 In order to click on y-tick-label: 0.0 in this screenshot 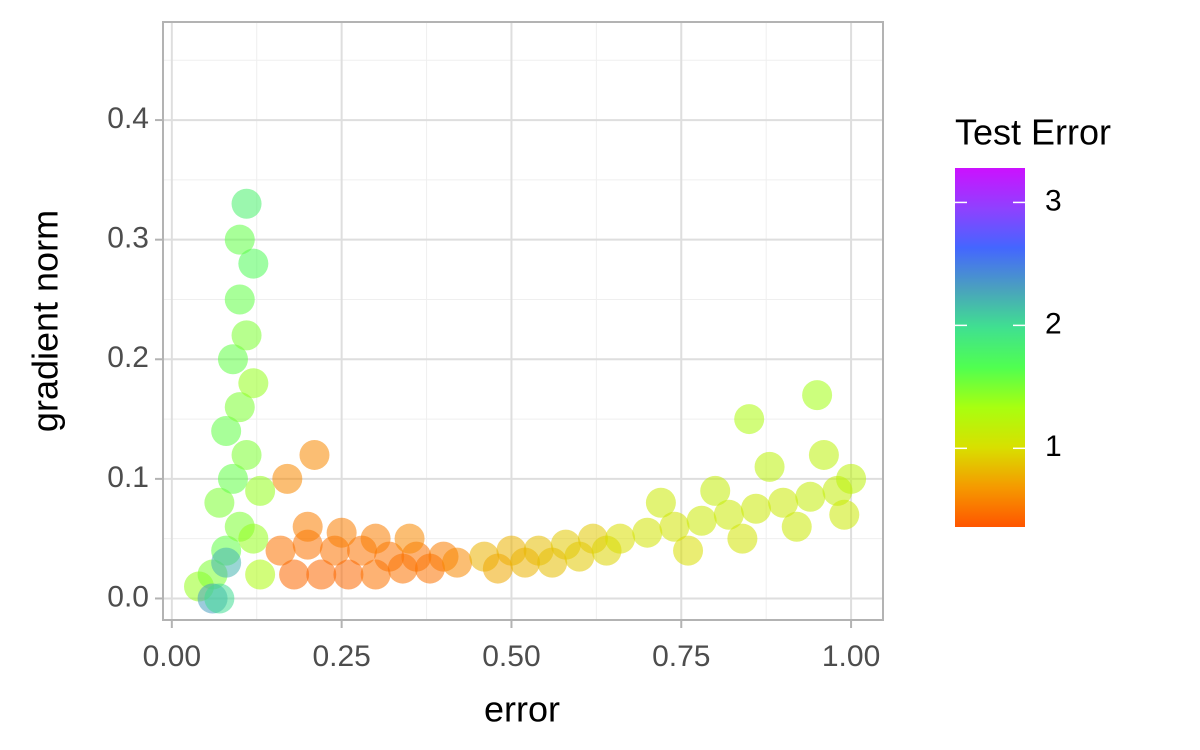, I will do `click(128, 596)`.